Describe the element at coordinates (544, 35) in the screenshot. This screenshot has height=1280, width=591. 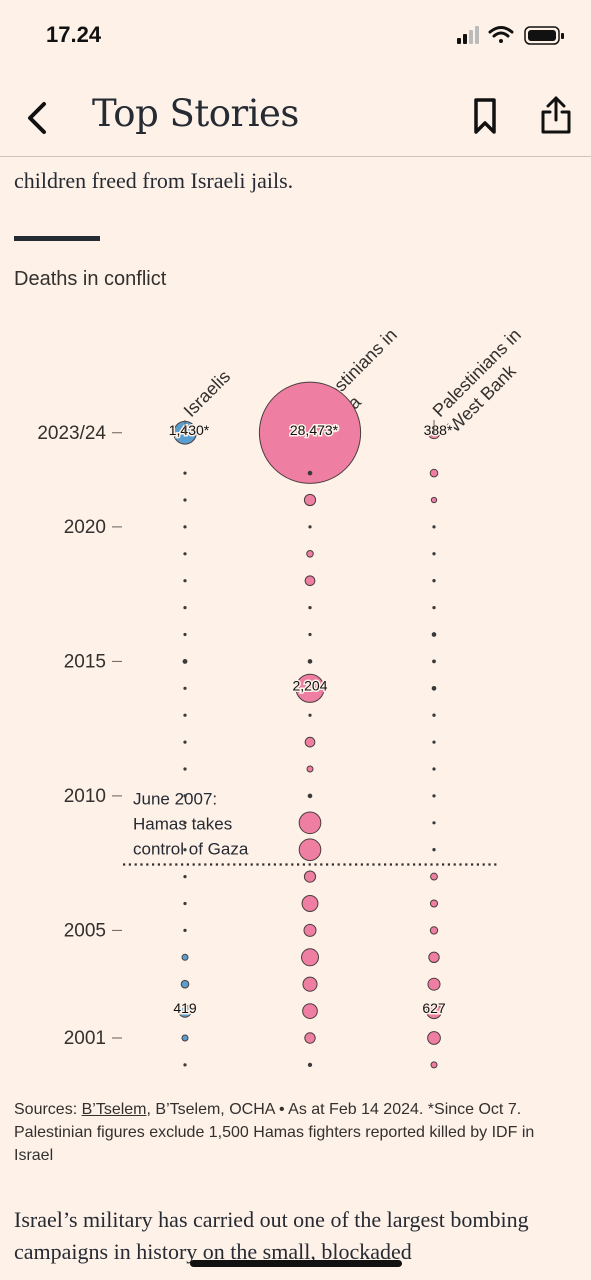
I see `battery-icon` at that location.